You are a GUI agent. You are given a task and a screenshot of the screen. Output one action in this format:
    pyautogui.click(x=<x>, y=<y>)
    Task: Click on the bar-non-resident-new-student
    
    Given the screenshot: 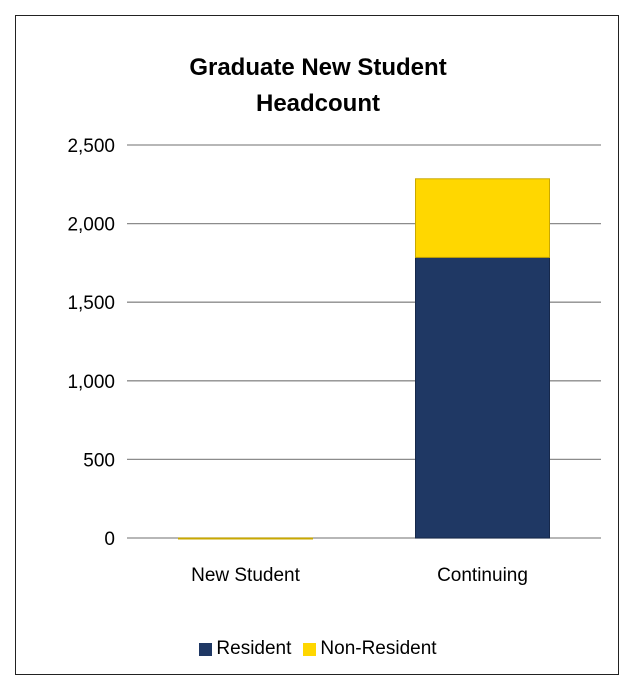 What is the action you would take?
    pyautogui.click(x=245, y=538)
    